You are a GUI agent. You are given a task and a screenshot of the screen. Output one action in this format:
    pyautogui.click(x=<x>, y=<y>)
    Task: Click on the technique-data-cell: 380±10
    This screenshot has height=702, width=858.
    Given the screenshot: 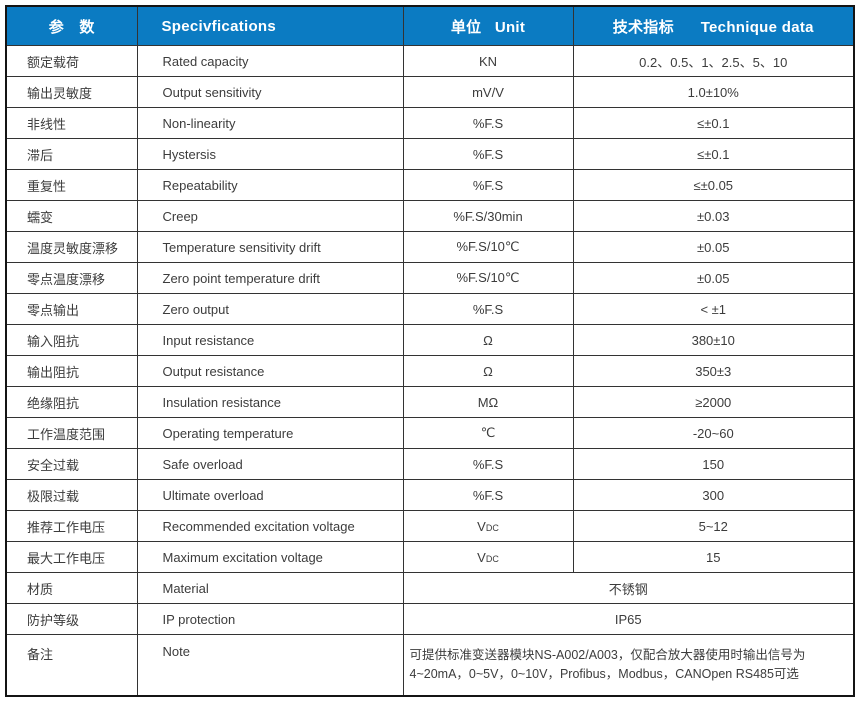 What is the action you would take?
    pyautogui.click(x=713, y=340)
    